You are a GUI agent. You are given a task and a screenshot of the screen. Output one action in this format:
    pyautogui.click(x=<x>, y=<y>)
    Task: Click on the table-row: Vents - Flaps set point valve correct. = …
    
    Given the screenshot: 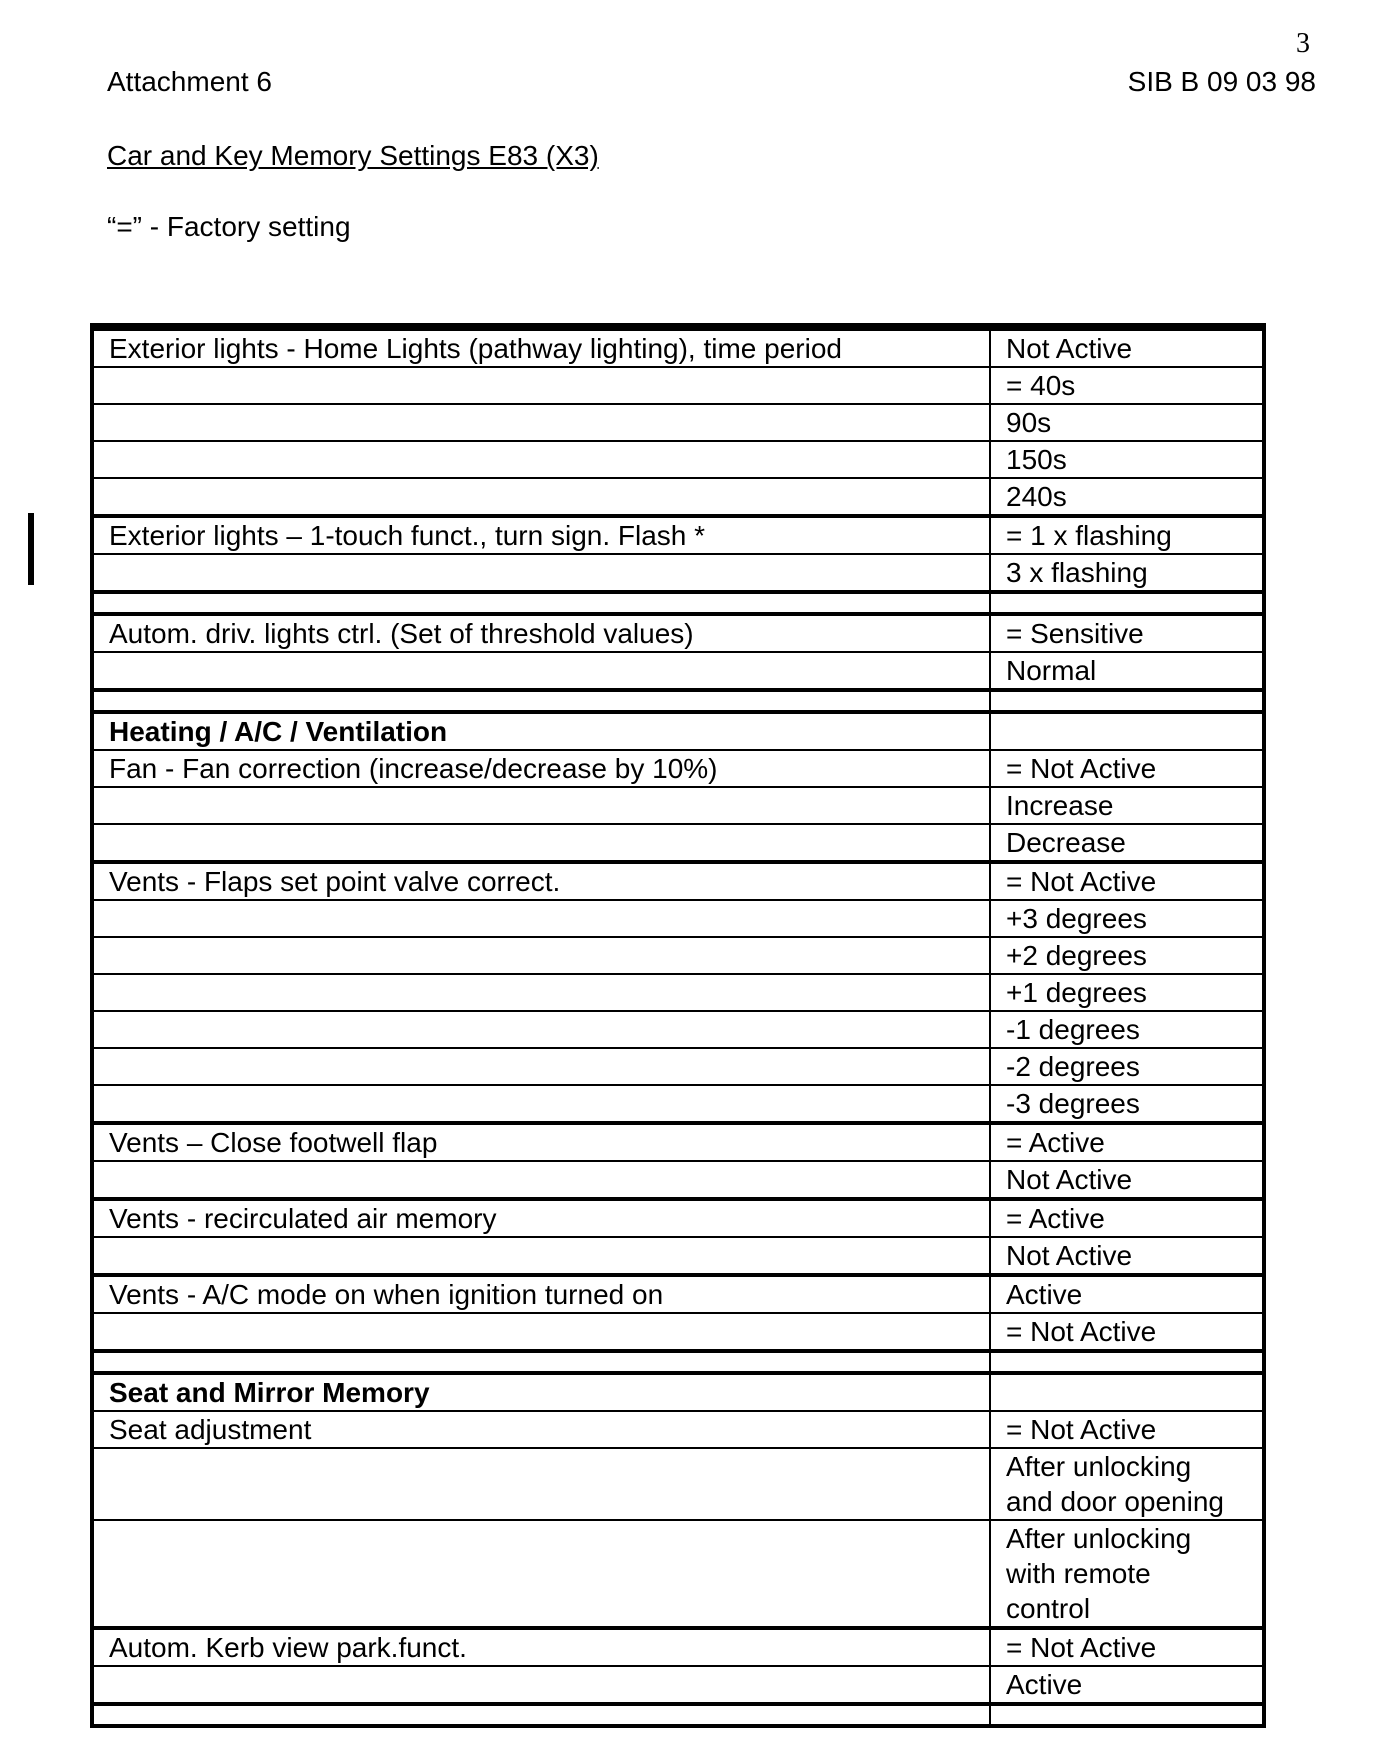 What is the action you would take?
    pyautogui.click(x=678, y=879)
    